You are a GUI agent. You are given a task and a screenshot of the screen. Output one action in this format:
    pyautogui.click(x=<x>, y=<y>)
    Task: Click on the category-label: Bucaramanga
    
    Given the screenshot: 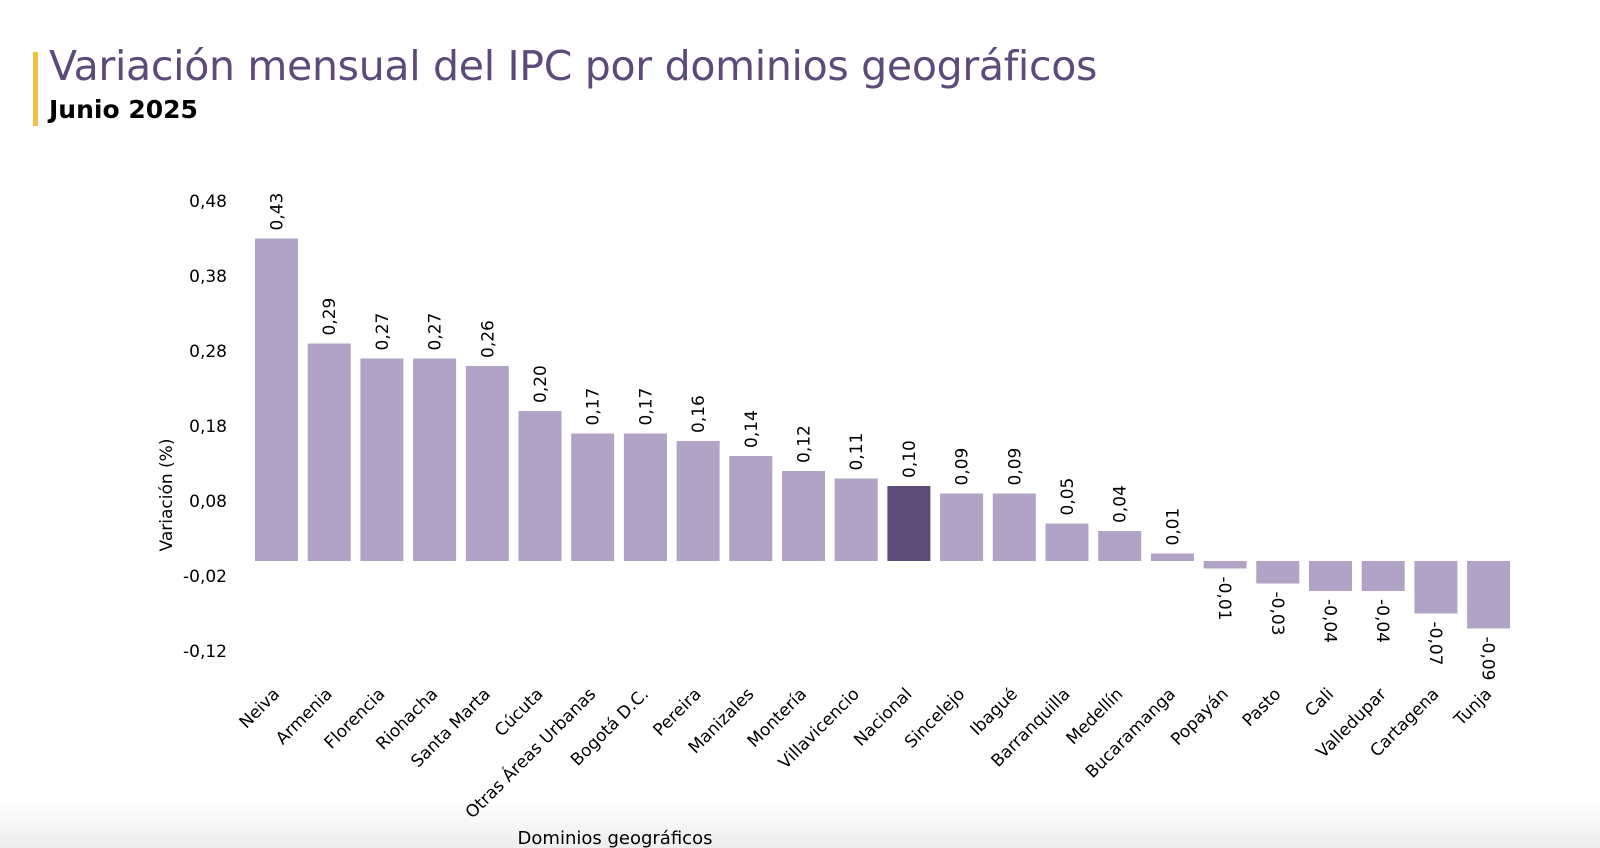 What is the action you would take?
    pyautogui.click(x=1131, y=733)
    